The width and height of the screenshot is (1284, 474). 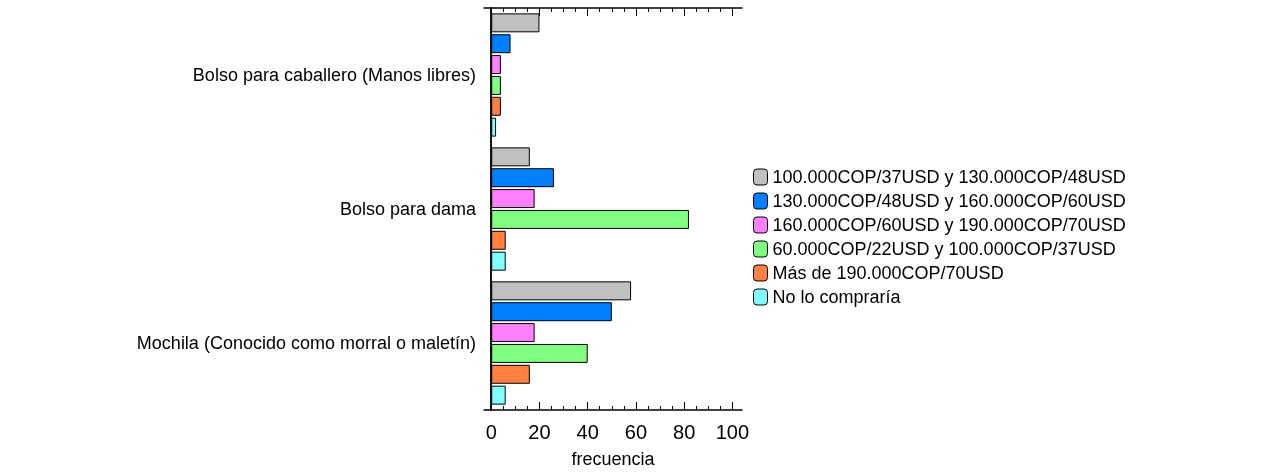 I want to click on x-axis-title: frecuencia, so click(x=613, y=459).